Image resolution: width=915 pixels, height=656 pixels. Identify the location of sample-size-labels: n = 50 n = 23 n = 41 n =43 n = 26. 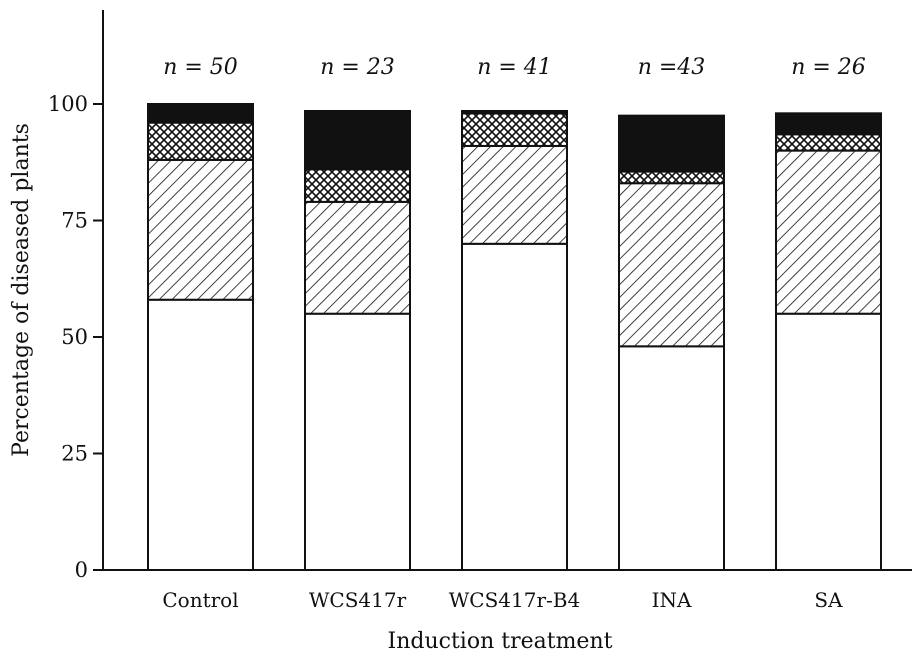
(514, 67).